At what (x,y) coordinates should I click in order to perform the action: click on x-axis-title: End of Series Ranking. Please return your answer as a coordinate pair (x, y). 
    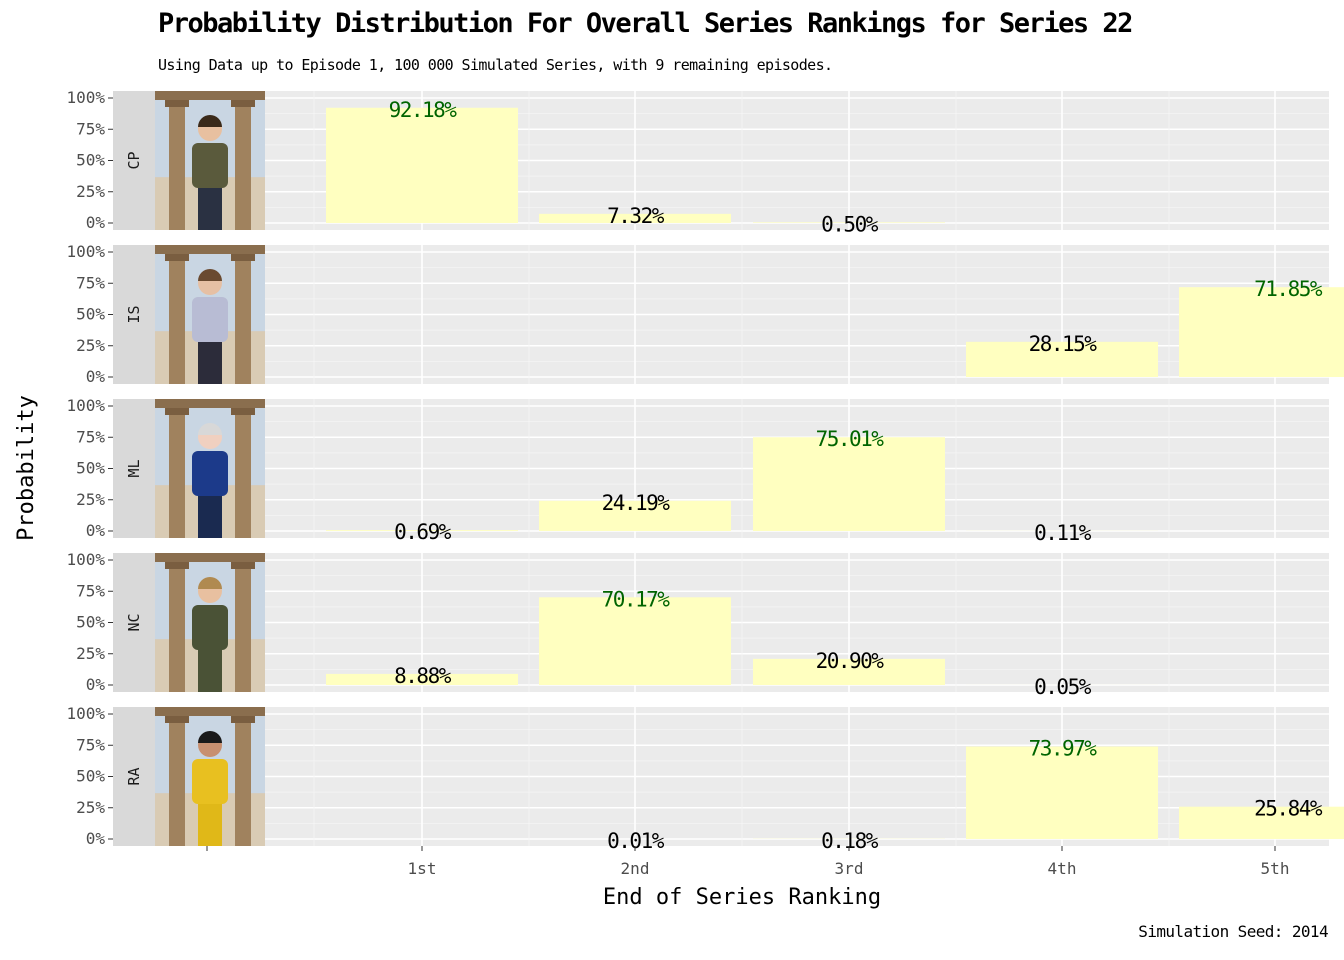
    Looking at the image, I should click on (742, 897).